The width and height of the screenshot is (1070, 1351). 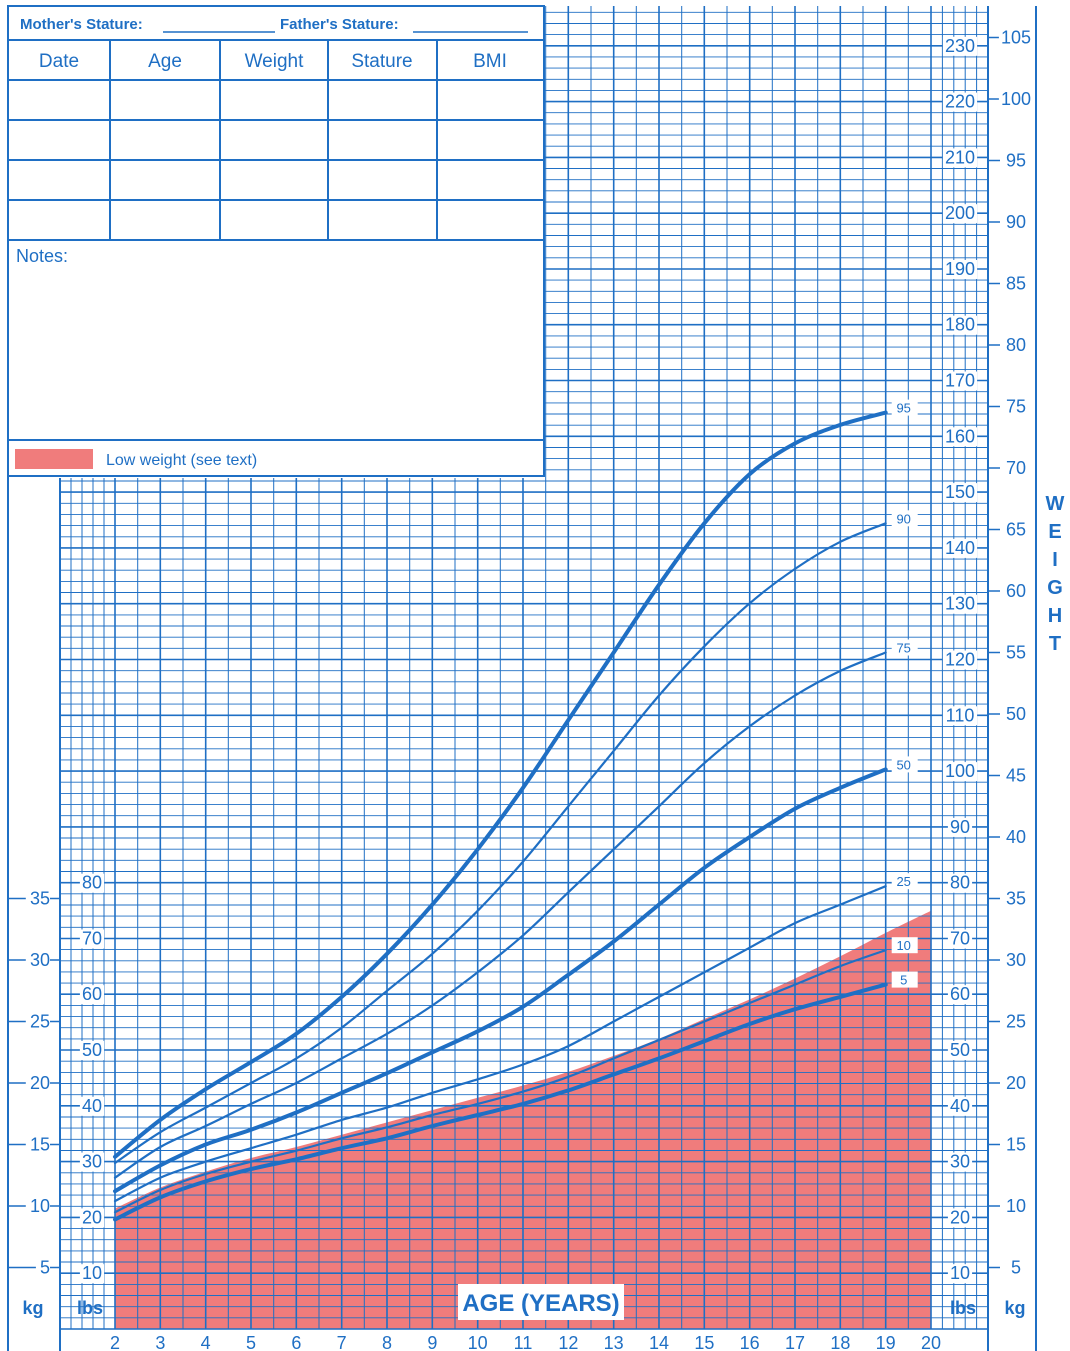 What do you see at coordinates (1055, 616) in the screenshot?
I see `weight-title-letter: H` at bounding box center [1055, 616].